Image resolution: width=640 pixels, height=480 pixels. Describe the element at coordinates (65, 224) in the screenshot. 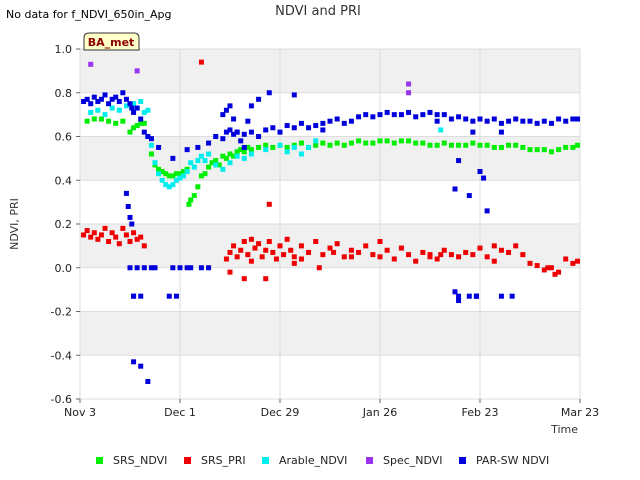

I see `y-axis-ticks: 1.0 0.8 0.6 0.4 0.2 0.0 -0.2 -0.4 -0.6` at that location.